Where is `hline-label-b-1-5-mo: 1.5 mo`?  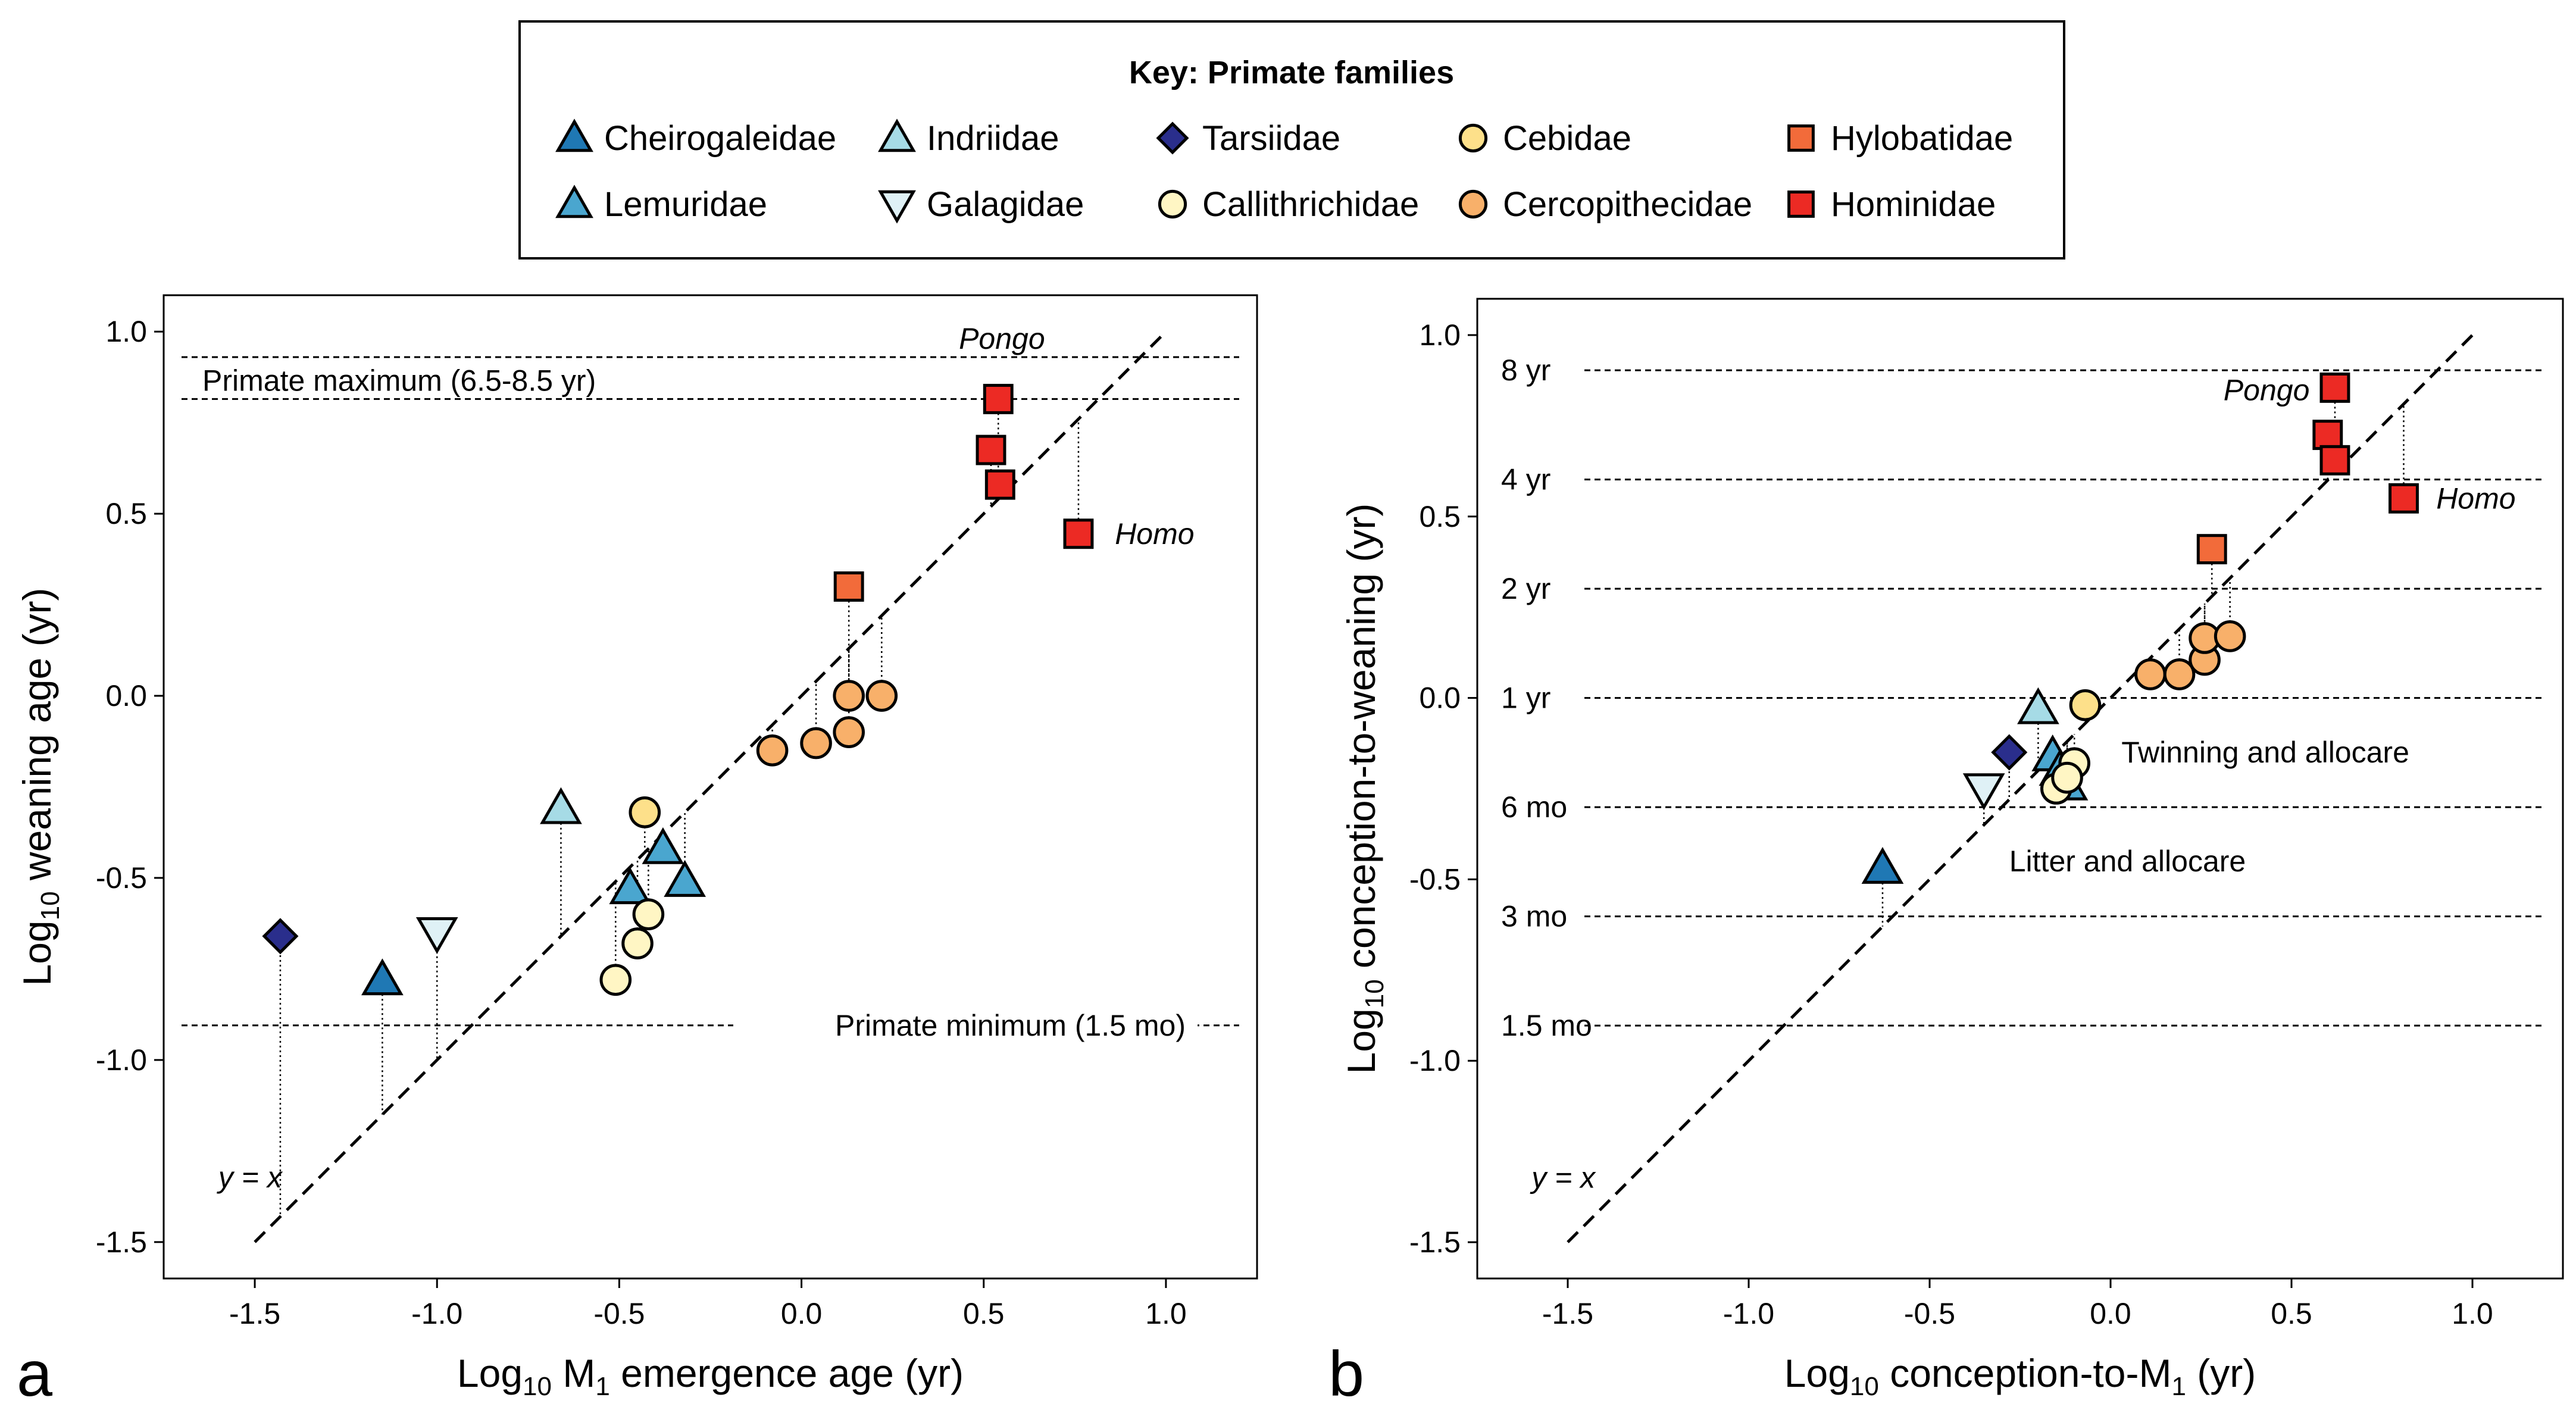 hline-label-b-1-5-mo: 1.5 mo is located at coordinates (1546, 1025).